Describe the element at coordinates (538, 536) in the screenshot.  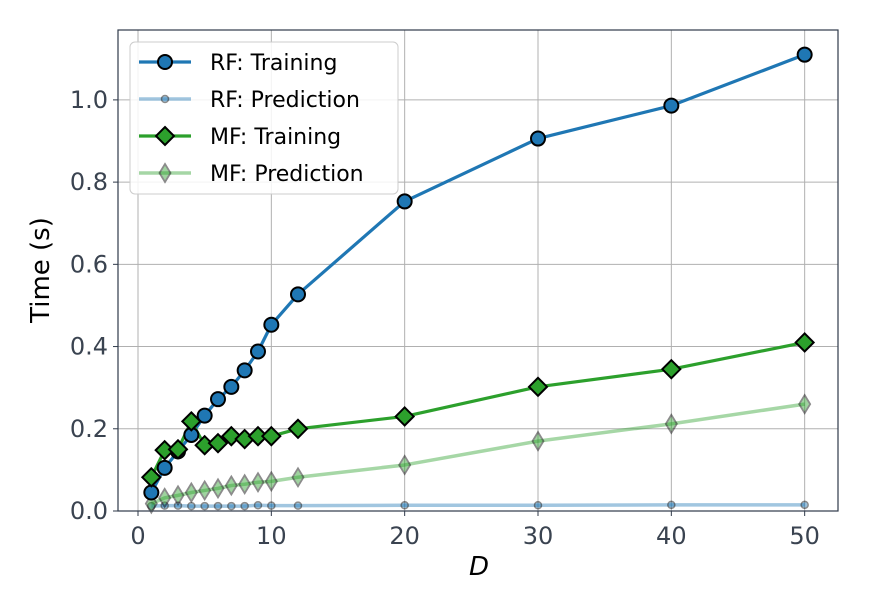
I see `x-tick-label: 30` at that location.